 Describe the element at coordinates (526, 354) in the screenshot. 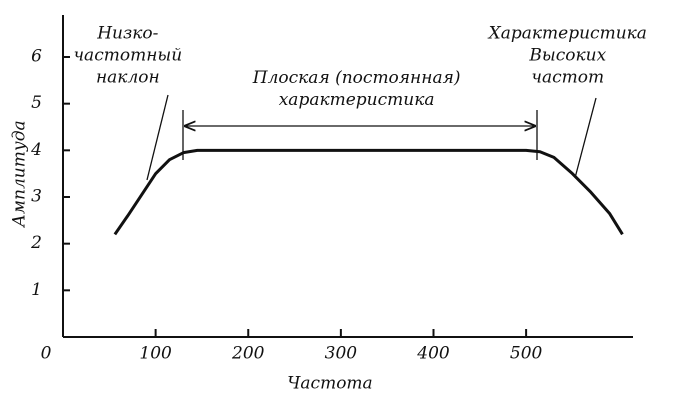

I see `x-tick-label: 500` at that location.